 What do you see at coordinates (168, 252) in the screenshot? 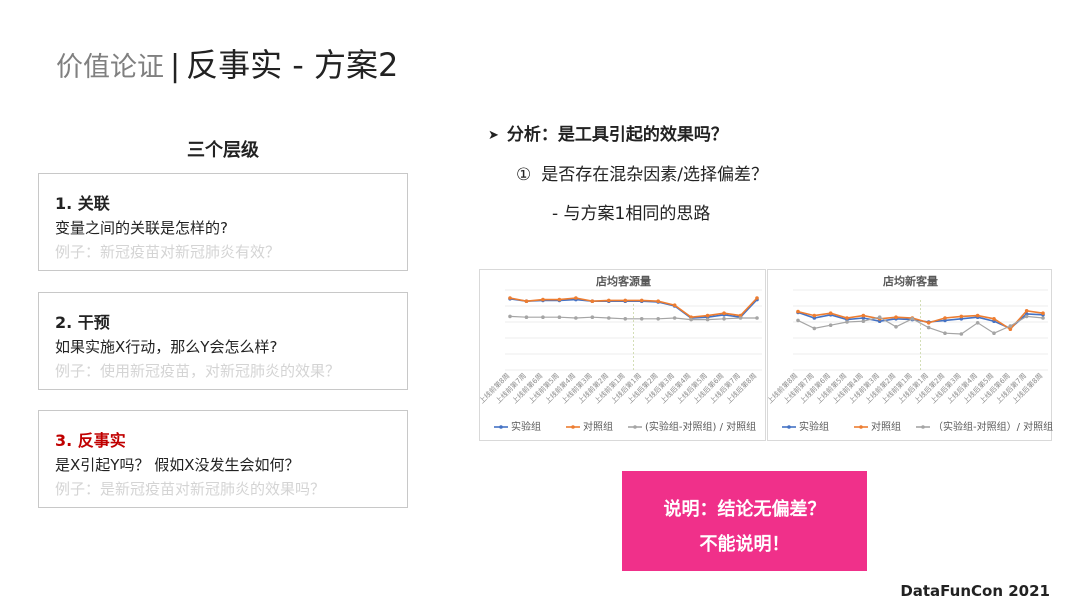
I see `level-example: 例子：新冠疫苗对新冠肺炎有效？` at bounding box center [168, 252].